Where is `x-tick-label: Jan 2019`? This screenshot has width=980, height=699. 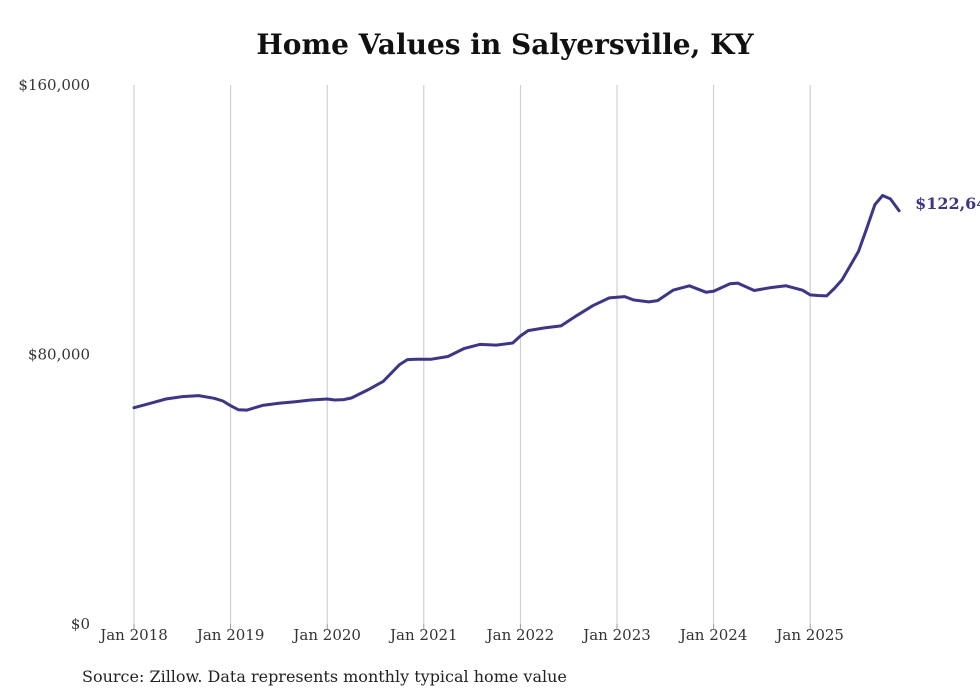 x-tick-label: Jan 2019 is located at coordinates (230, 635).